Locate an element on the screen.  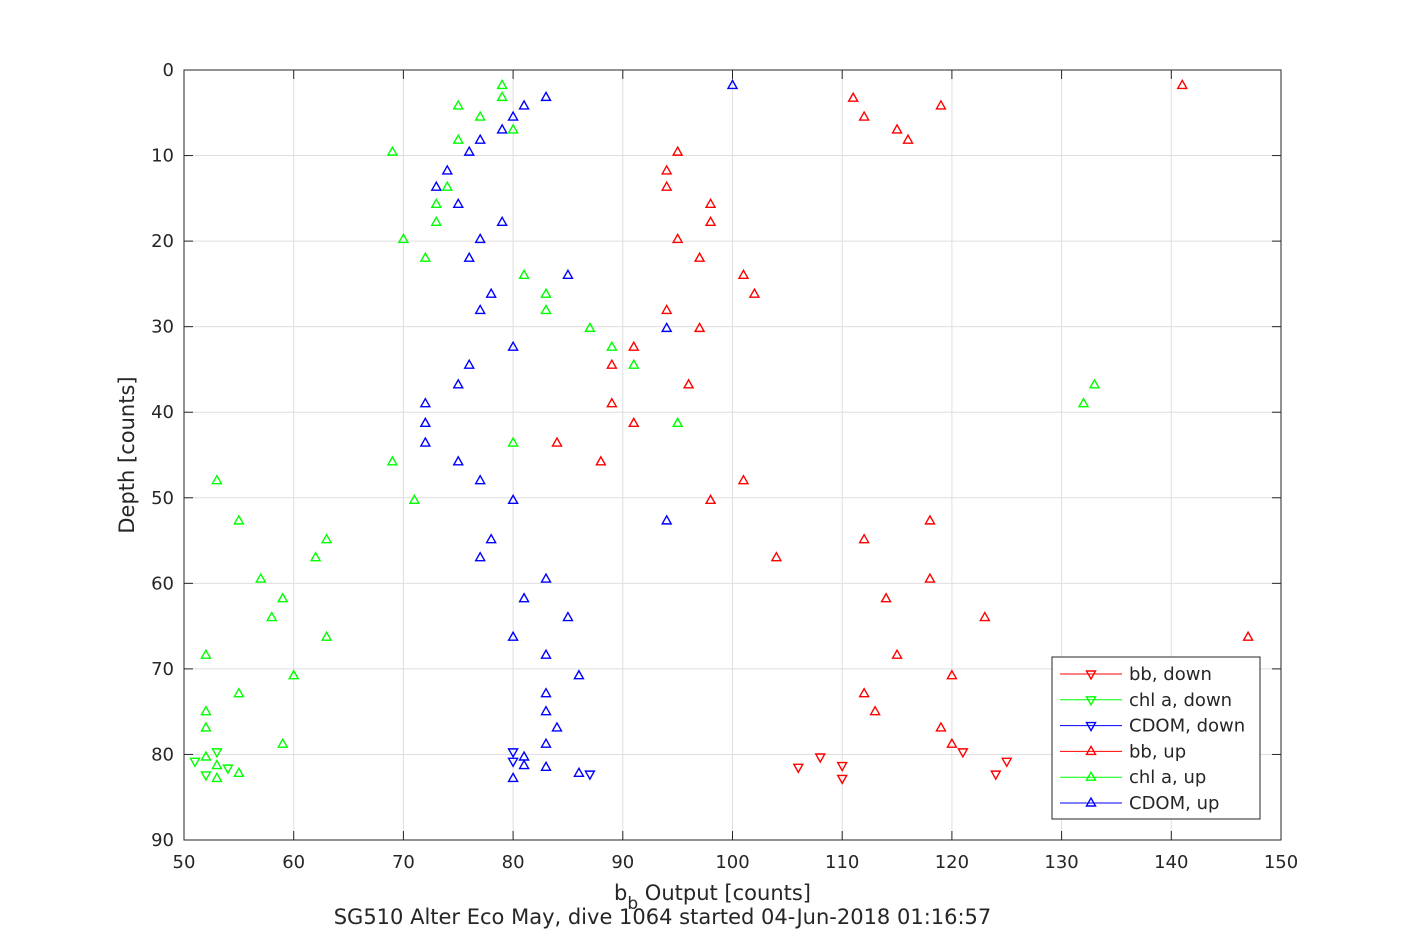
legend-label: CDOM, up is located at coordinates (1174, 803).